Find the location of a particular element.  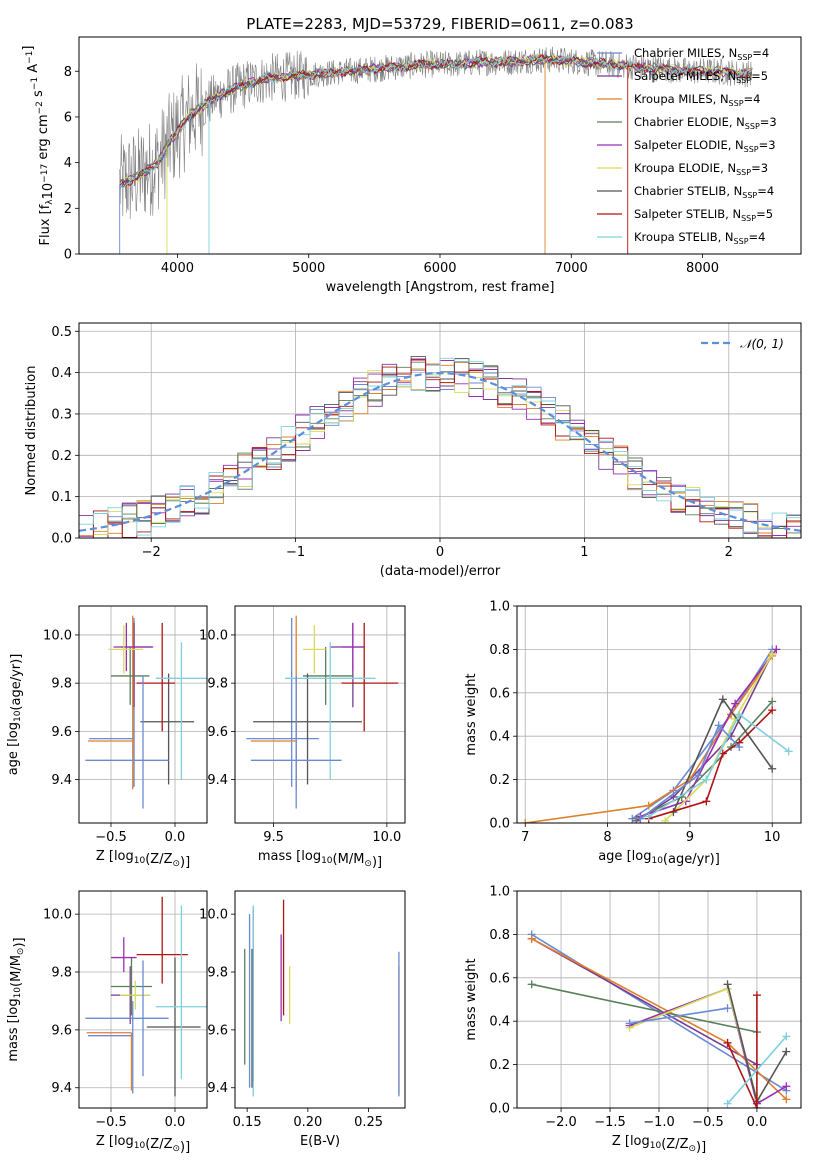

x-tick-label: 7000 is located at coordinates (571, 268).